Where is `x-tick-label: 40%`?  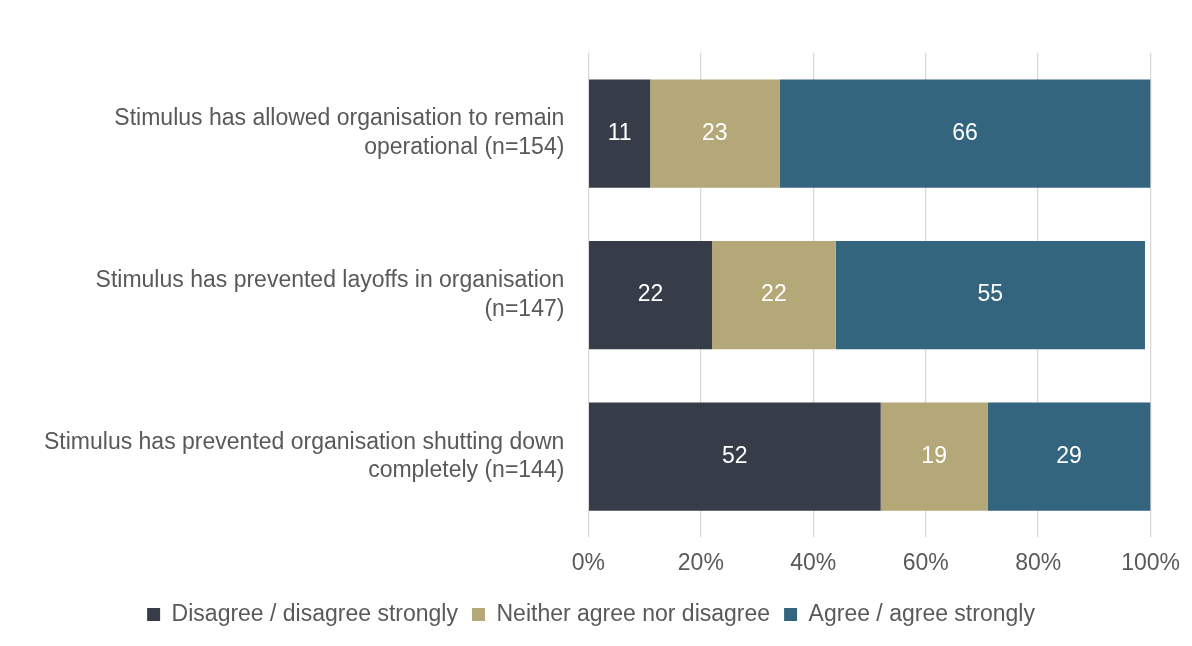 x-tick-label: 40% is located at coordinates (813, 561).